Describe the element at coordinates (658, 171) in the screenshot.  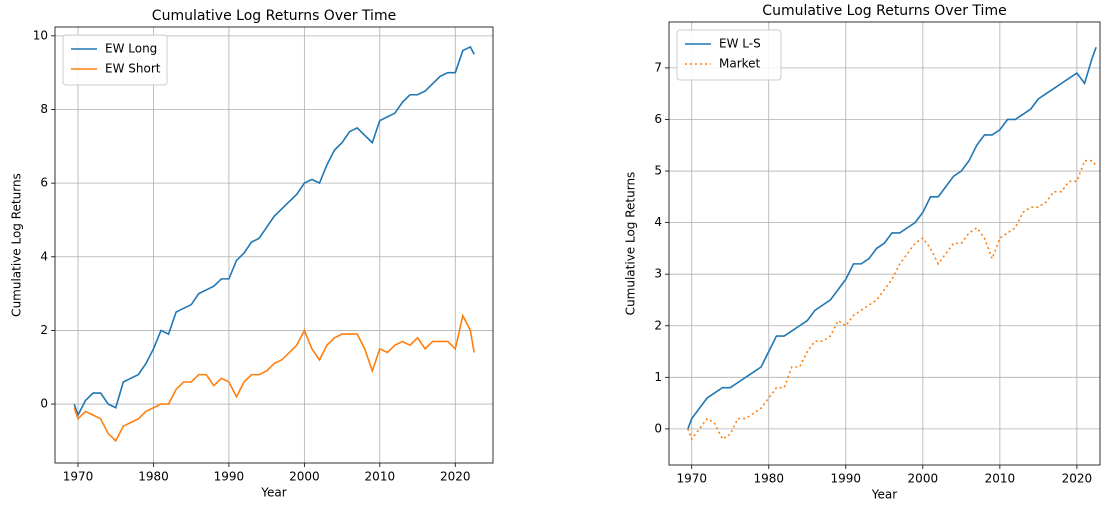
I see `y-tick-label: 5` at that location.